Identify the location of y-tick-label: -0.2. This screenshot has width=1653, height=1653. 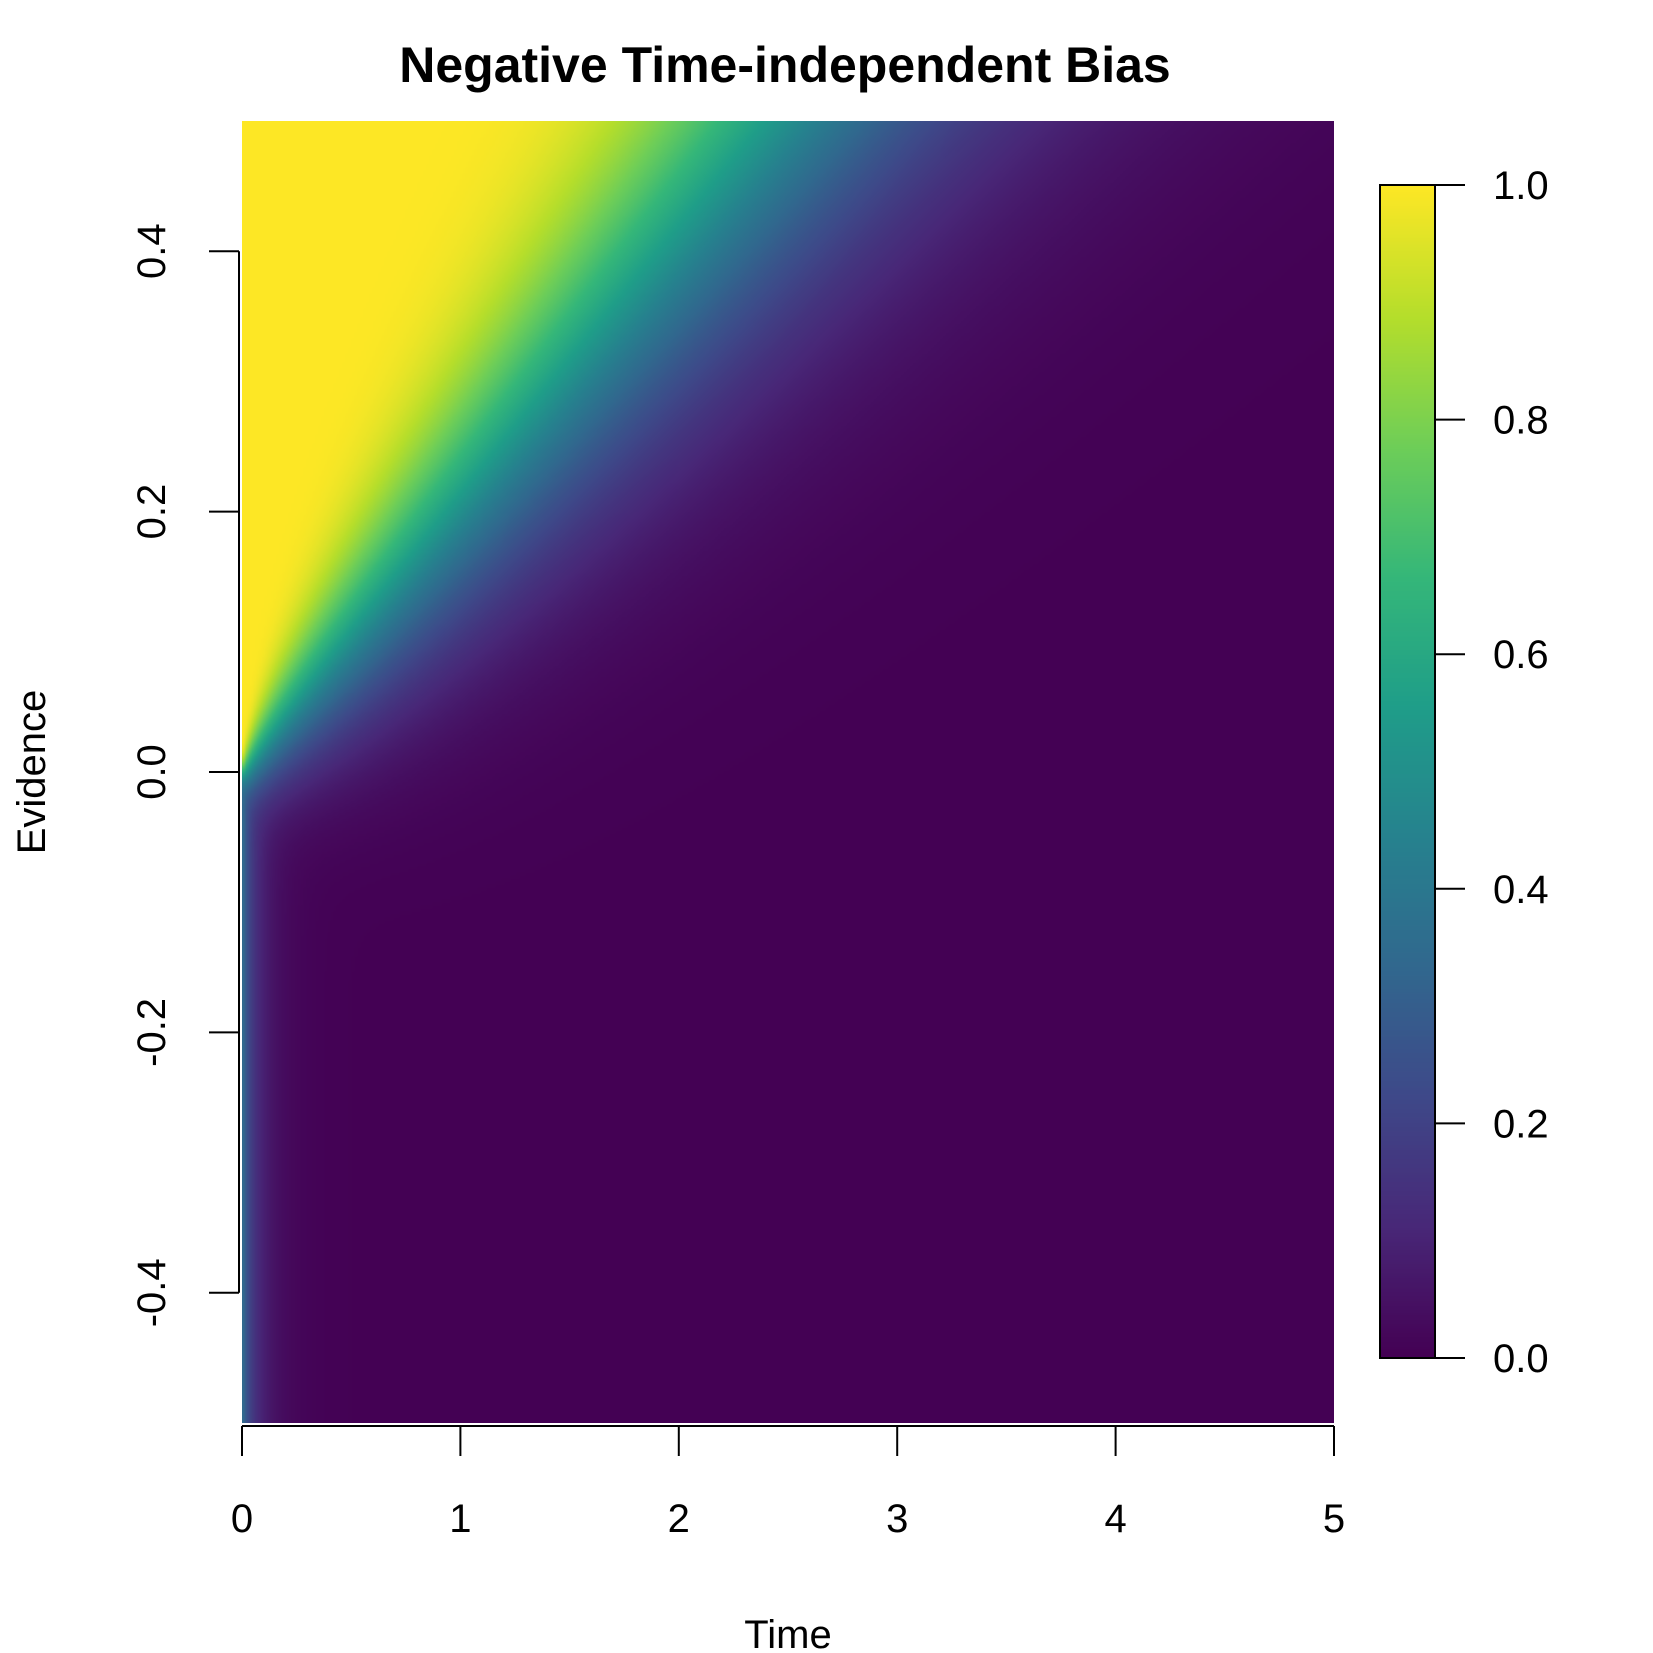
(152, 1032).